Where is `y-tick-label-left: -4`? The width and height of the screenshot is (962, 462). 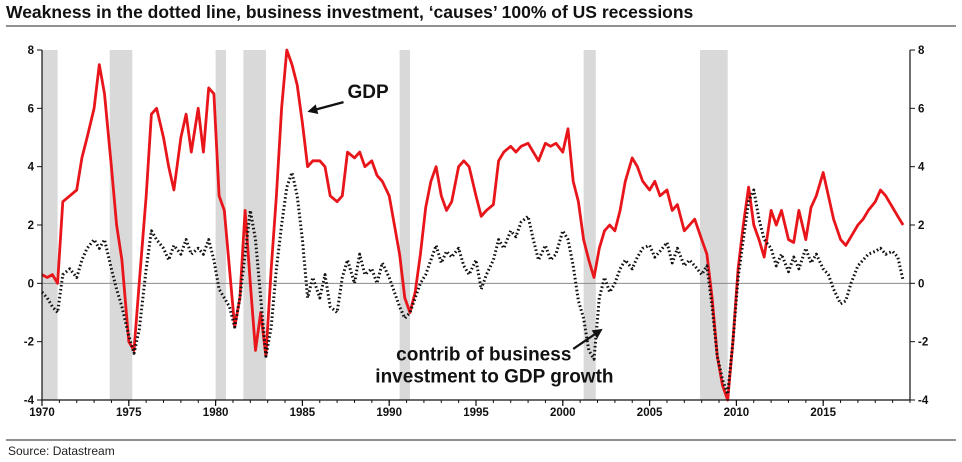
y-tick-label-left: -4 is located at coordinates (29, 401).